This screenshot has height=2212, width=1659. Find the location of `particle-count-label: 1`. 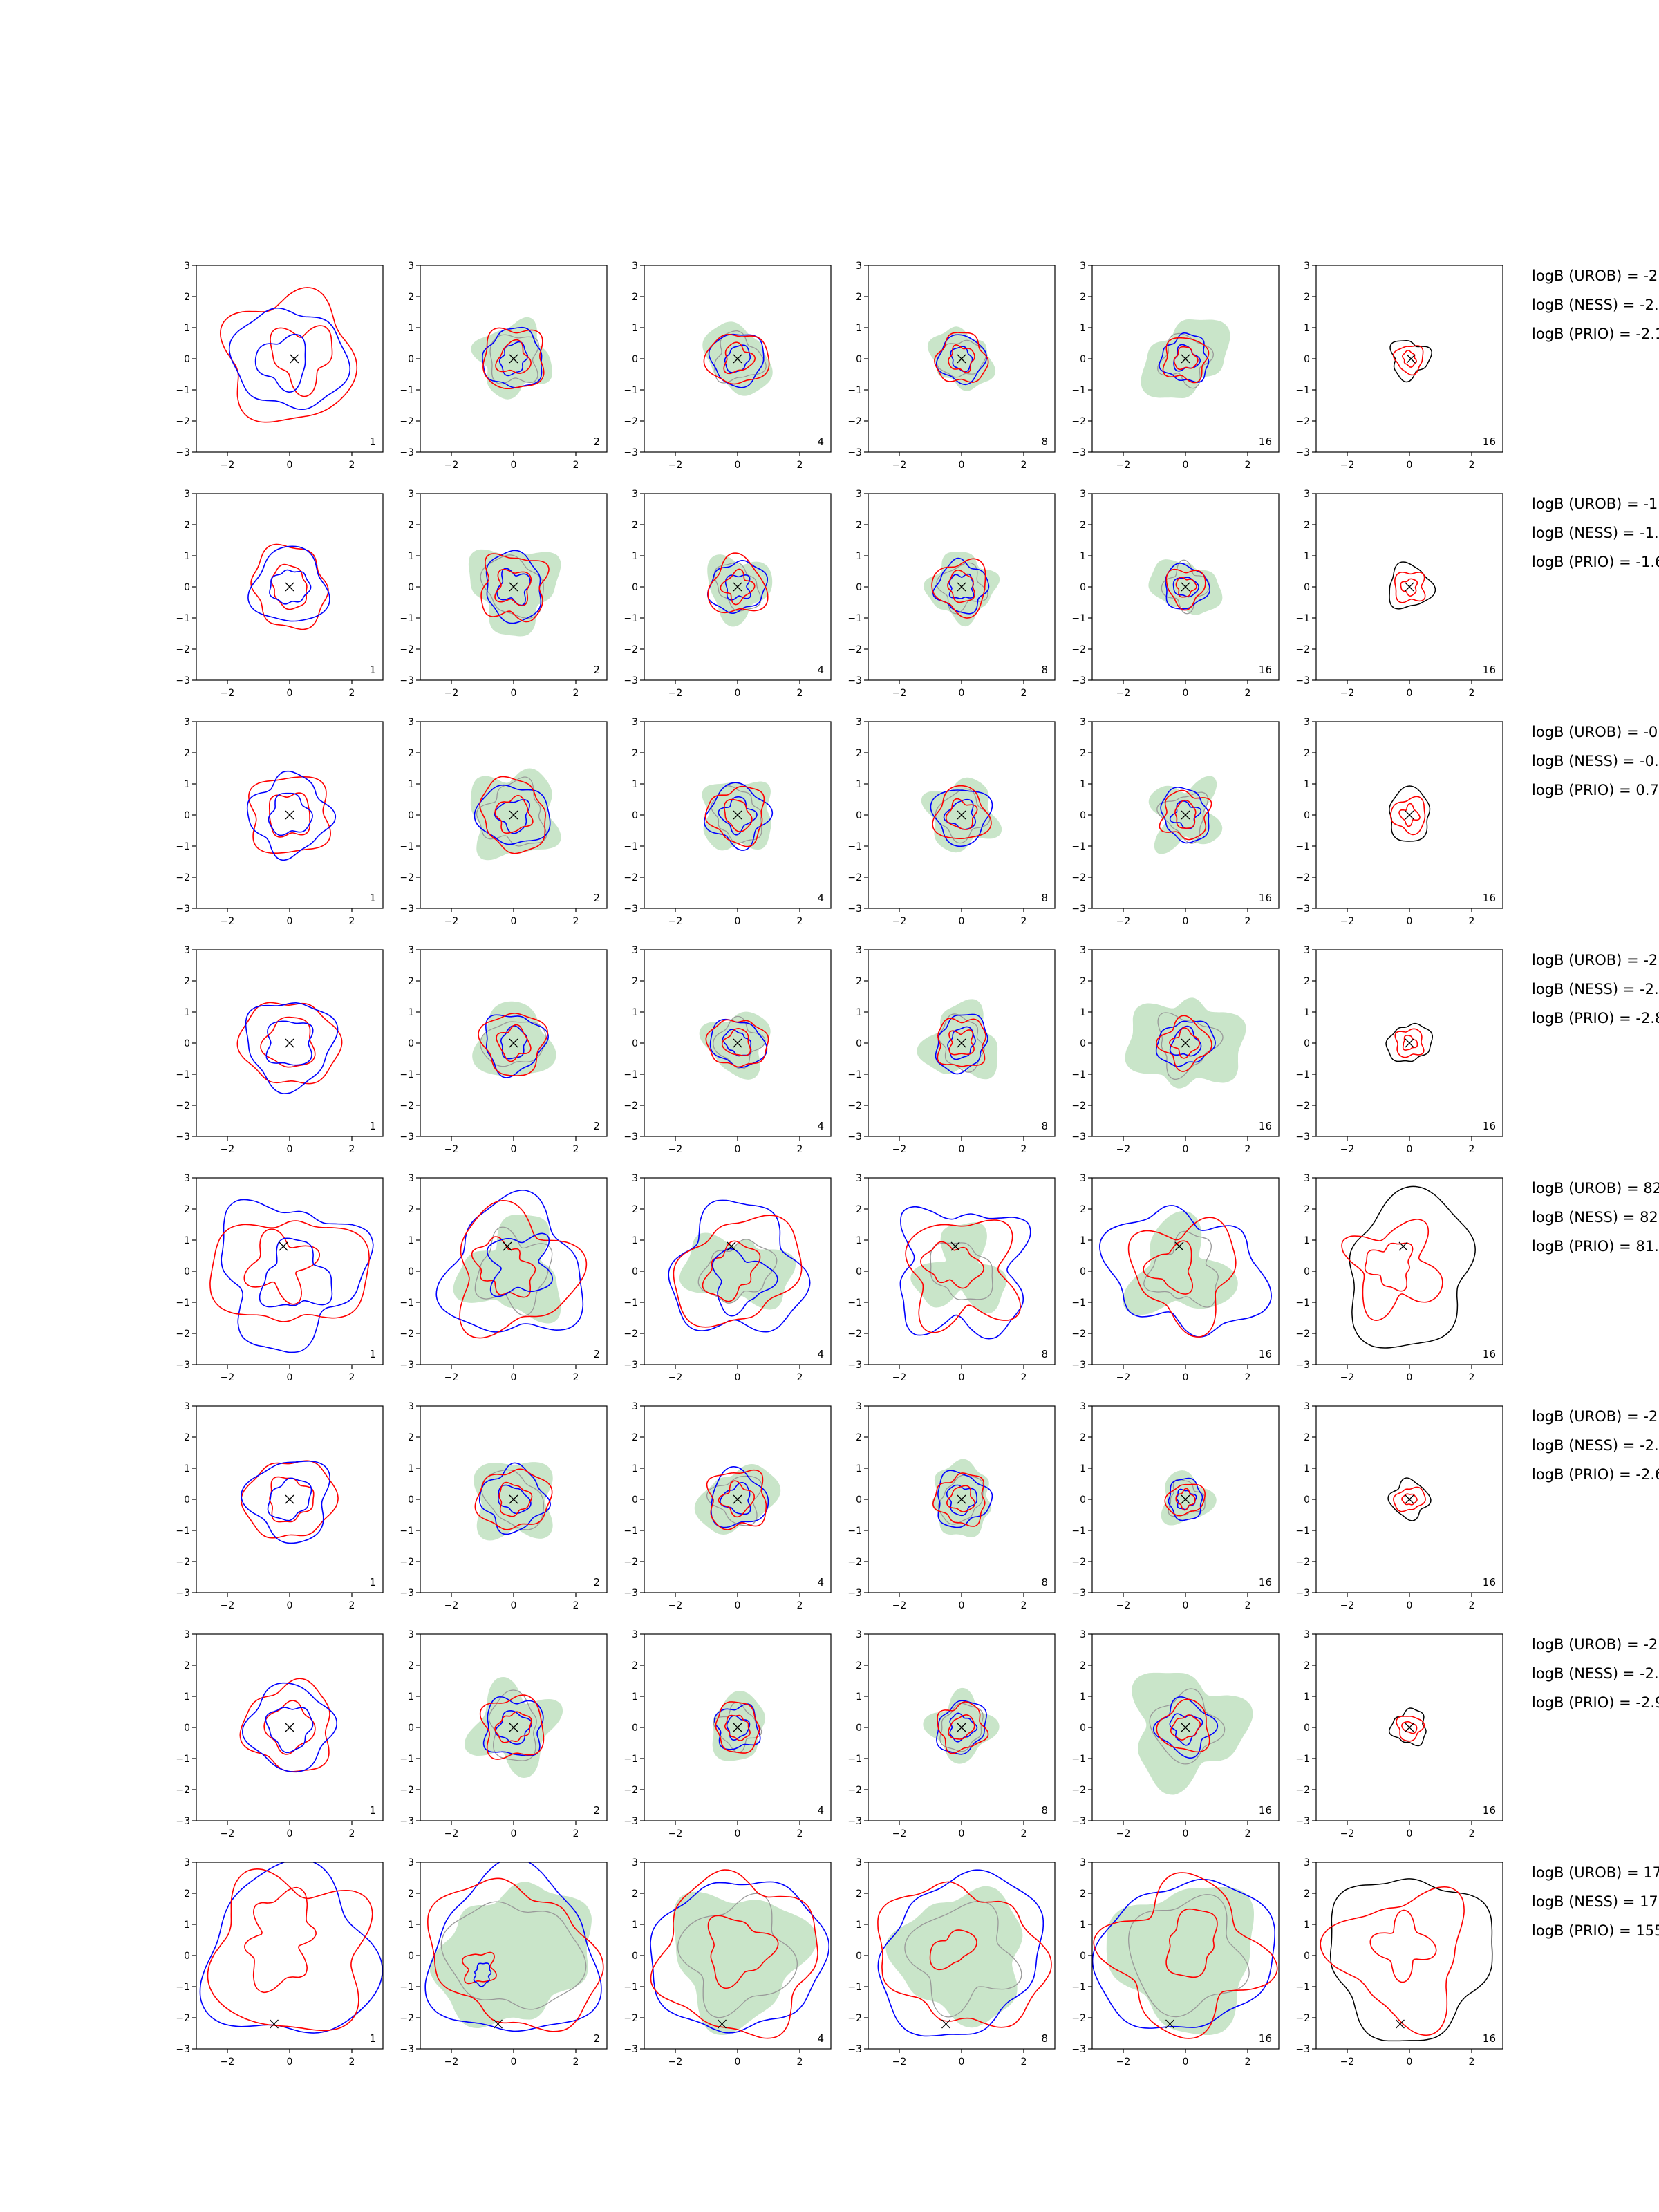

particle-count-label: 1 is located at coordinates (372, 1582).